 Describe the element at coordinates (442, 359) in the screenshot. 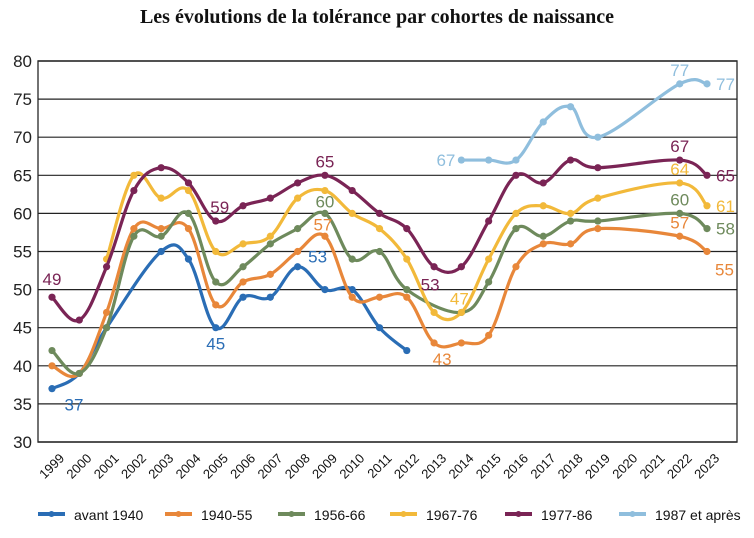

I see `data-label: 43` at that location.